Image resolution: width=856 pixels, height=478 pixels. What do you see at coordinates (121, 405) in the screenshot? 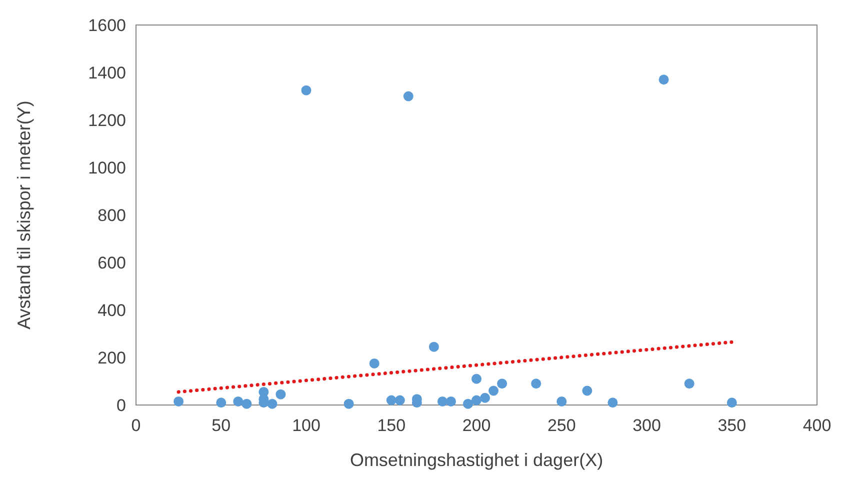
I see `y-tick-label: 0` at bounding box center [121, 405].